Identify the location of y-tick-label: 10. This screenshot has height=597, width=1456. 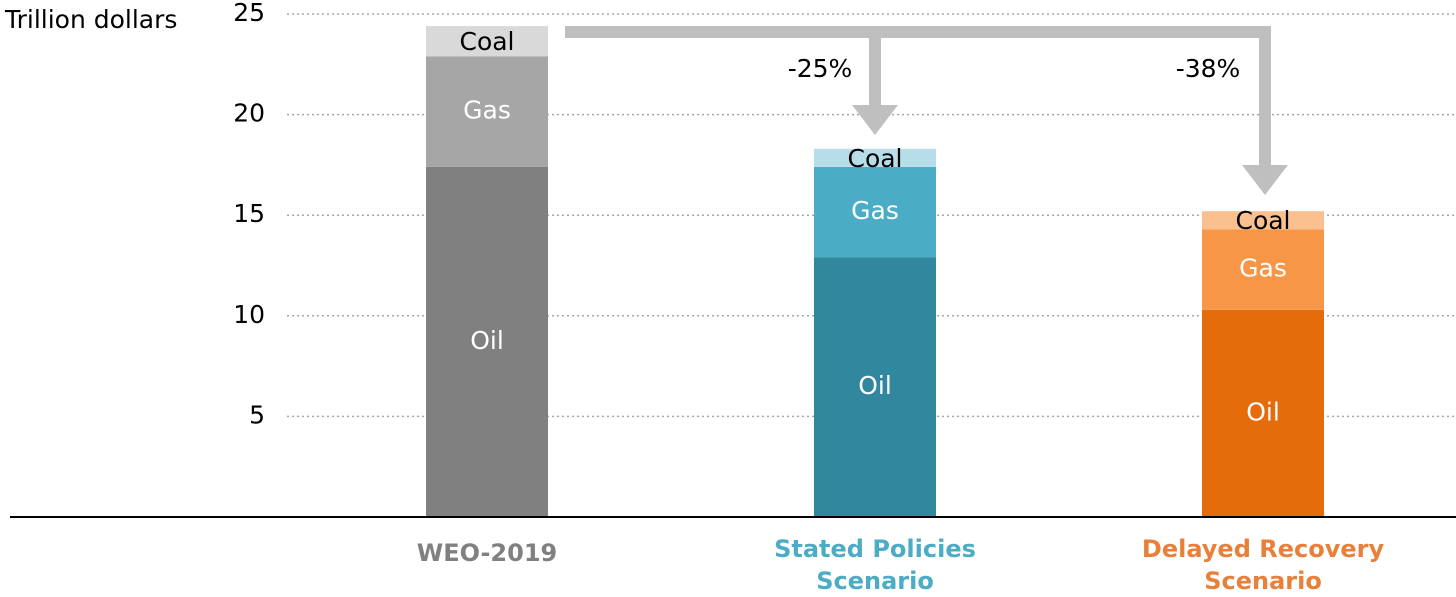
(249, 314).